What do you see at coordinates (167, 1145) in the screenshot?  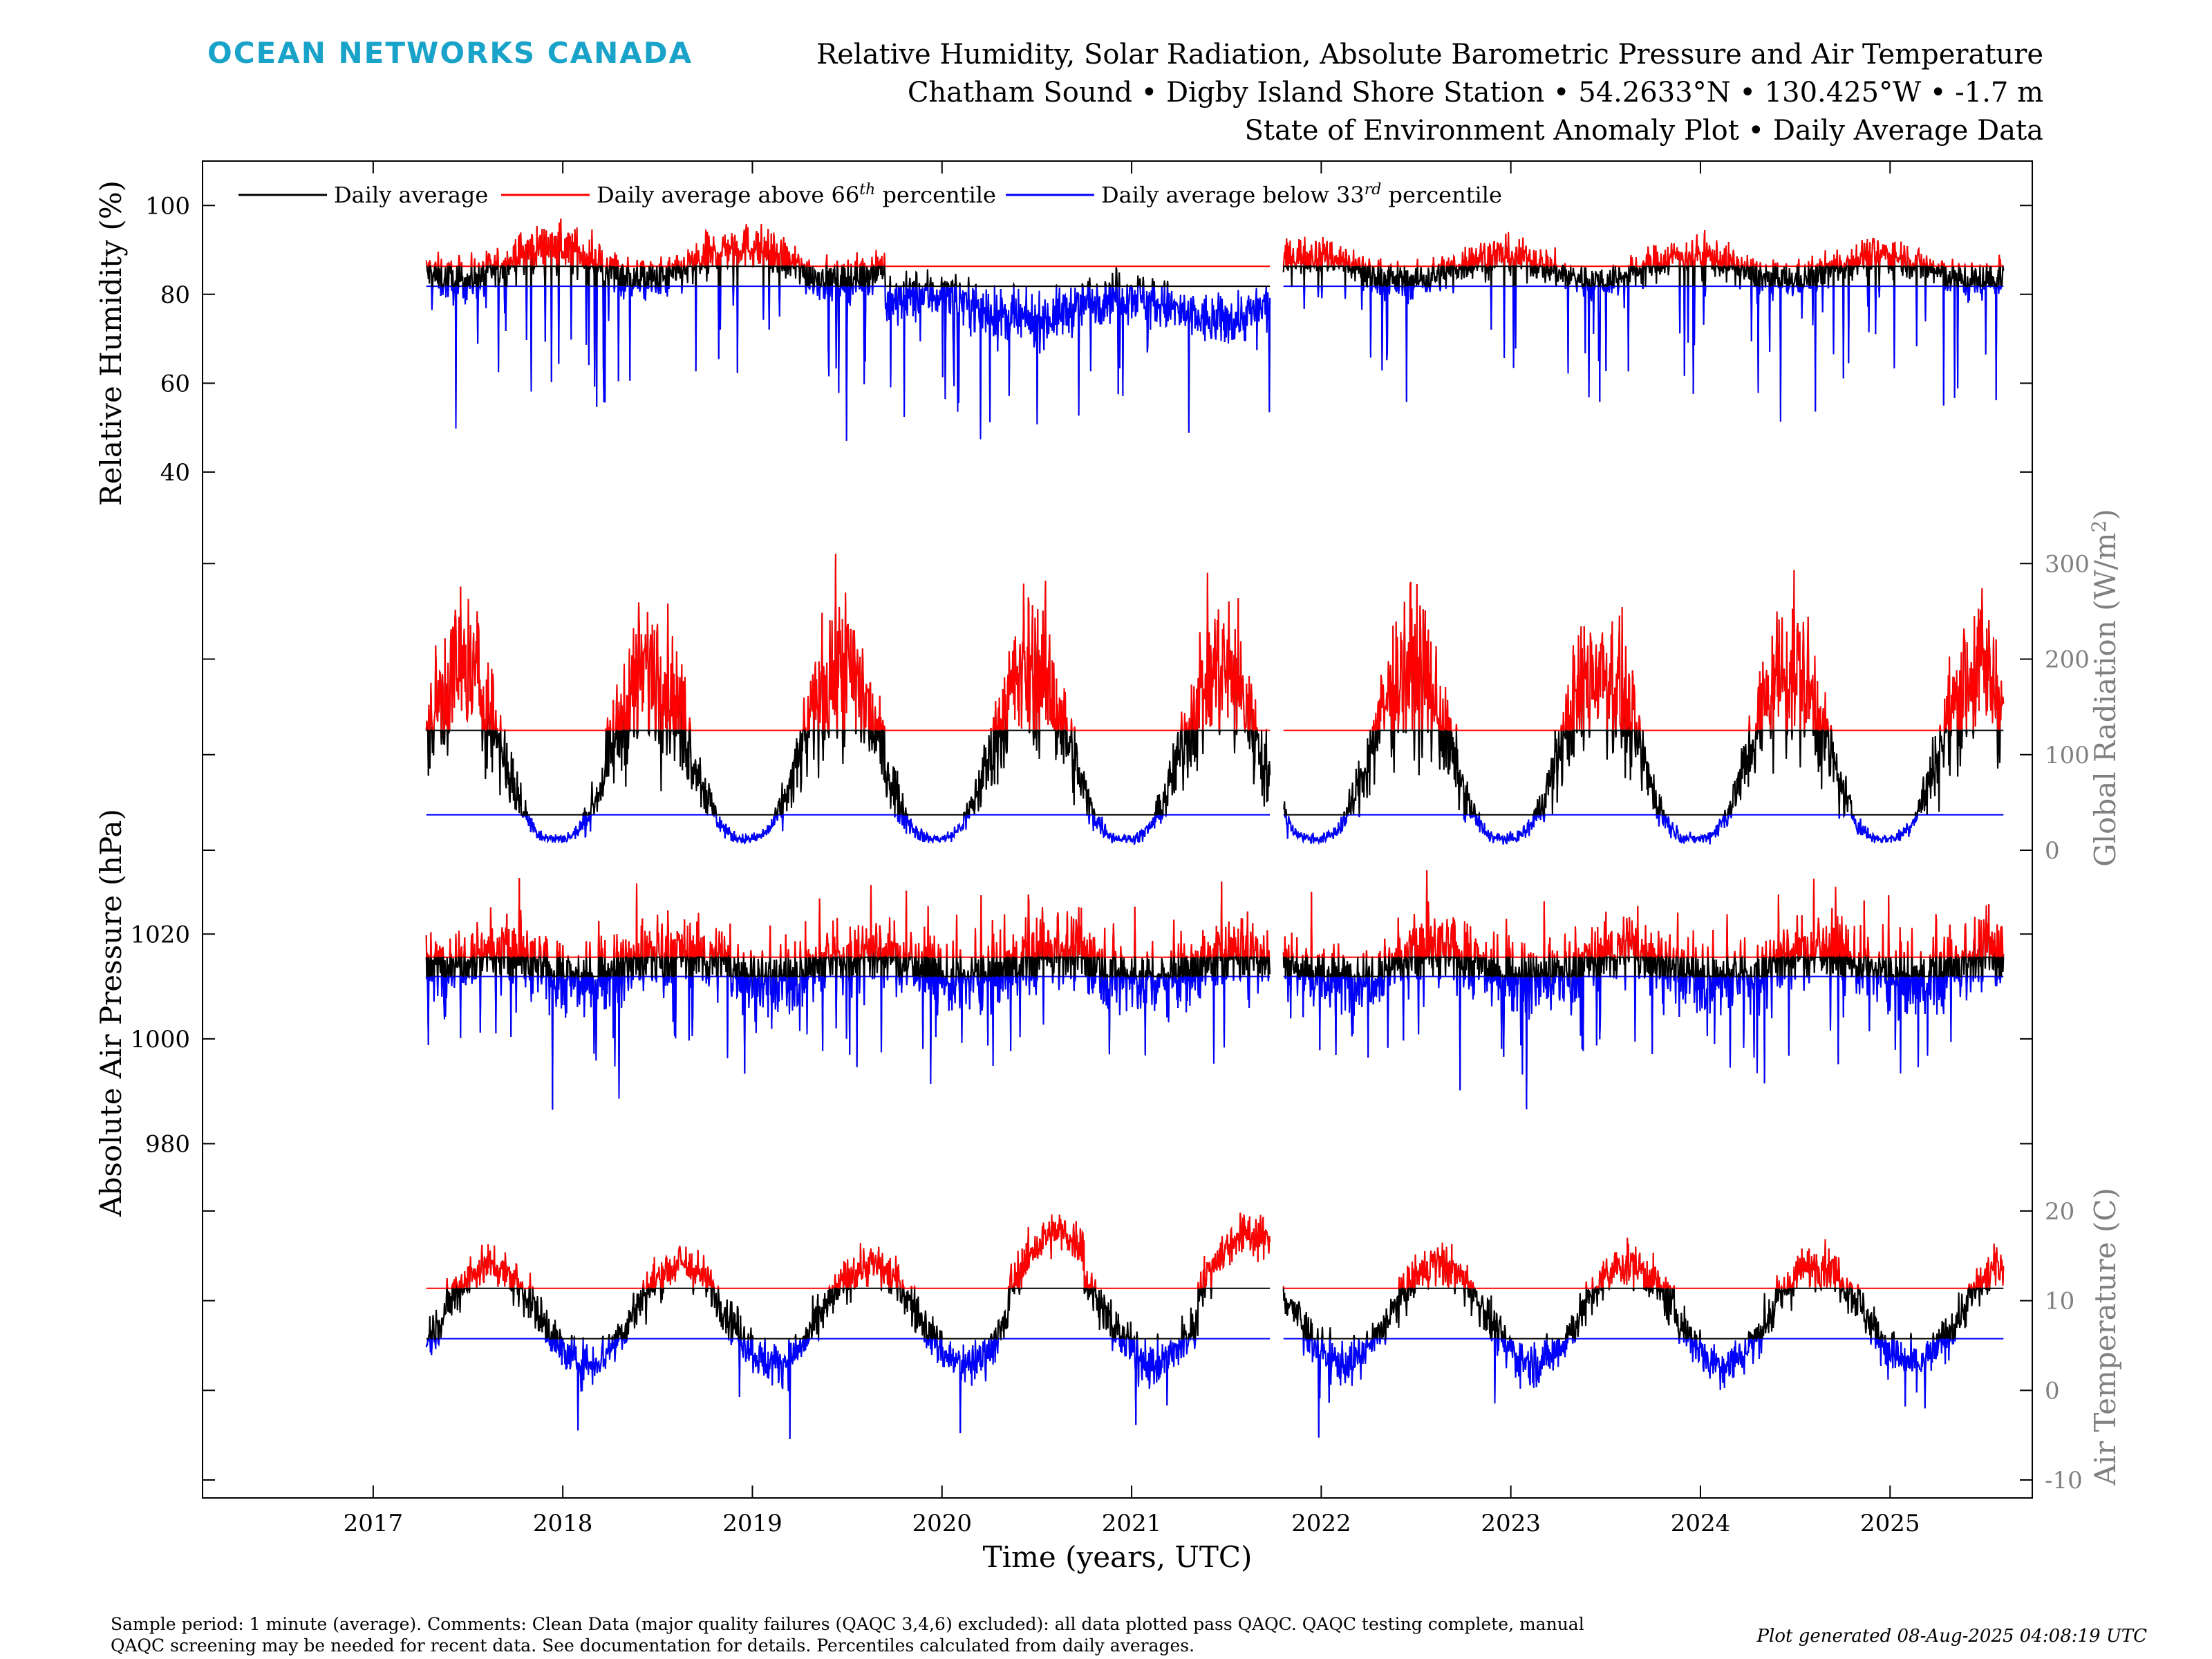 I see `y-tick-label-pressure: 980` at bounding box center [167, 1145].